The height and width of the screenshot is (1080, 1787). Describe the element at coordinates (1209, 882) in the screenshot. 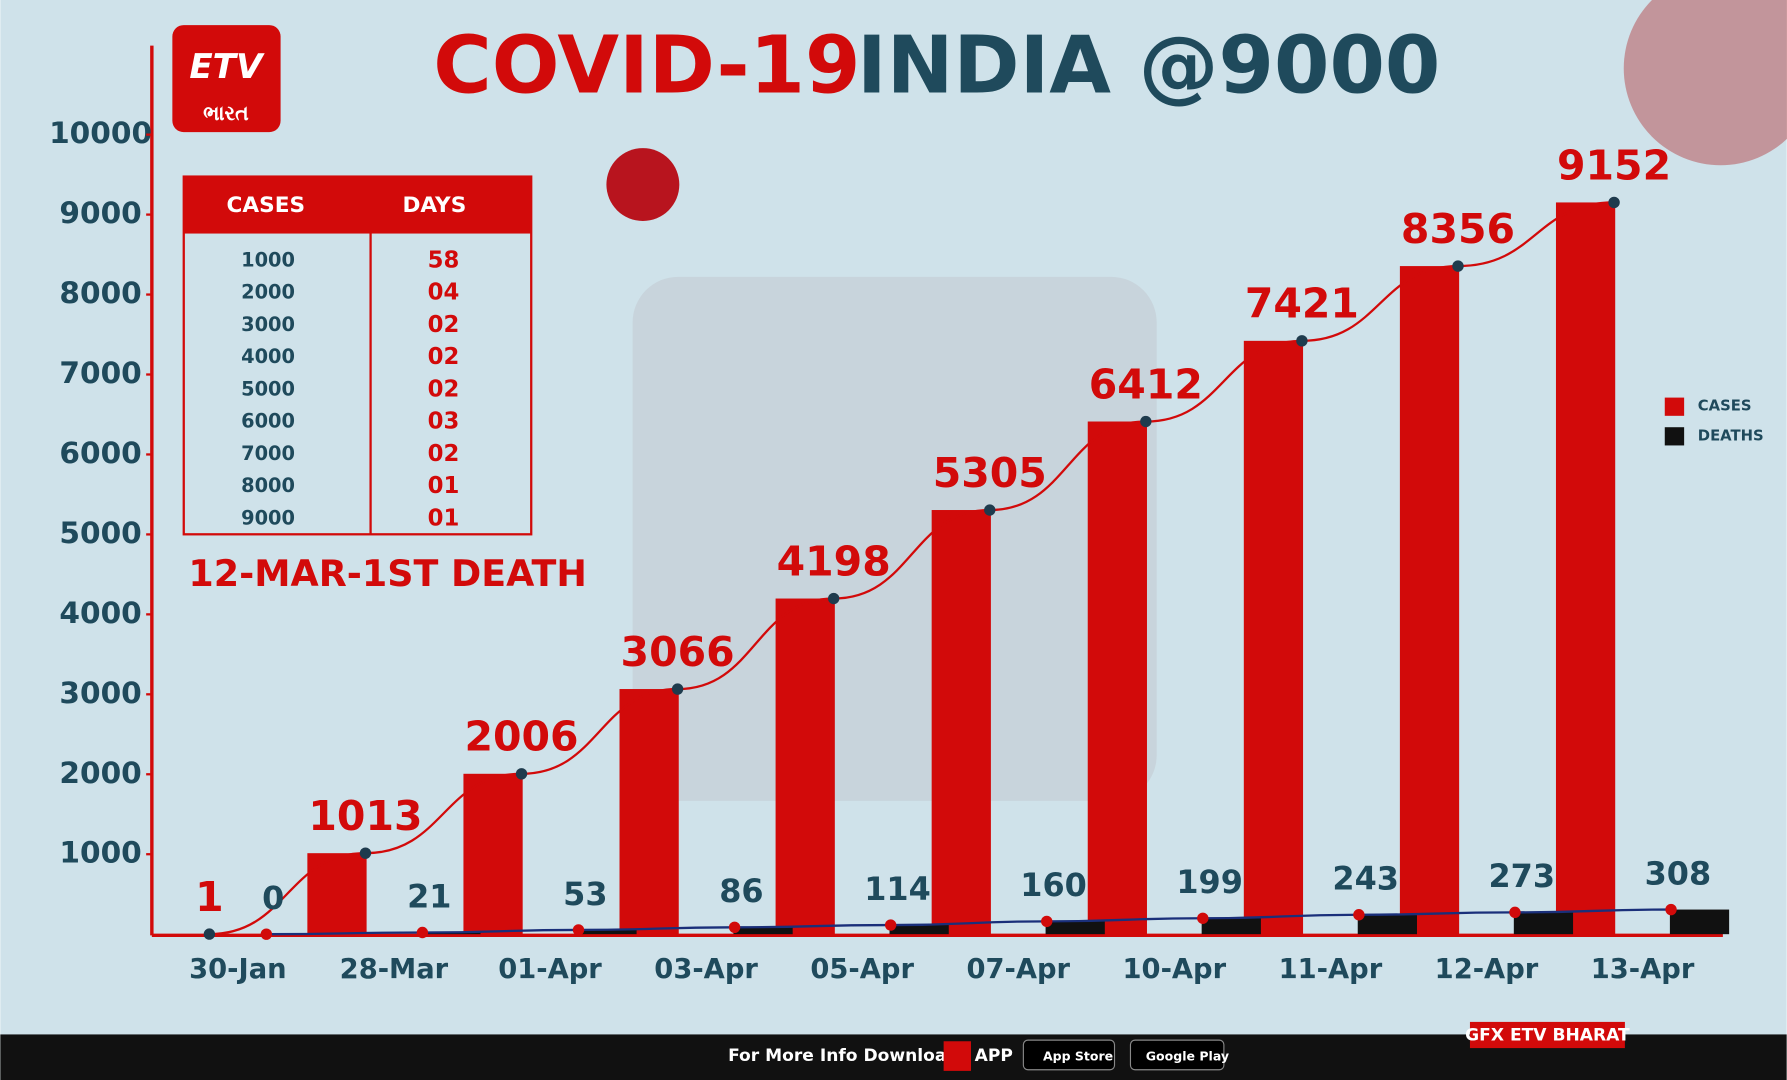

I see `value-label: 199` at that location.